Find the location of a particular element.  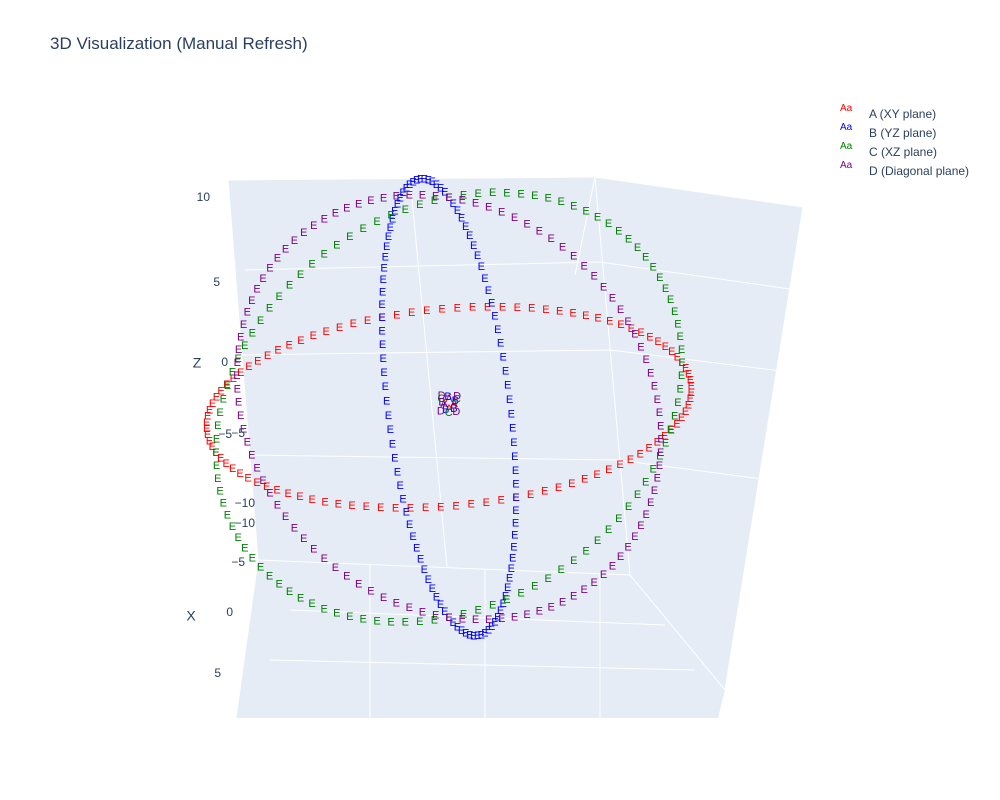

legend-item: Aa D (Diagonal plane) is located at coordinates (904, 170).